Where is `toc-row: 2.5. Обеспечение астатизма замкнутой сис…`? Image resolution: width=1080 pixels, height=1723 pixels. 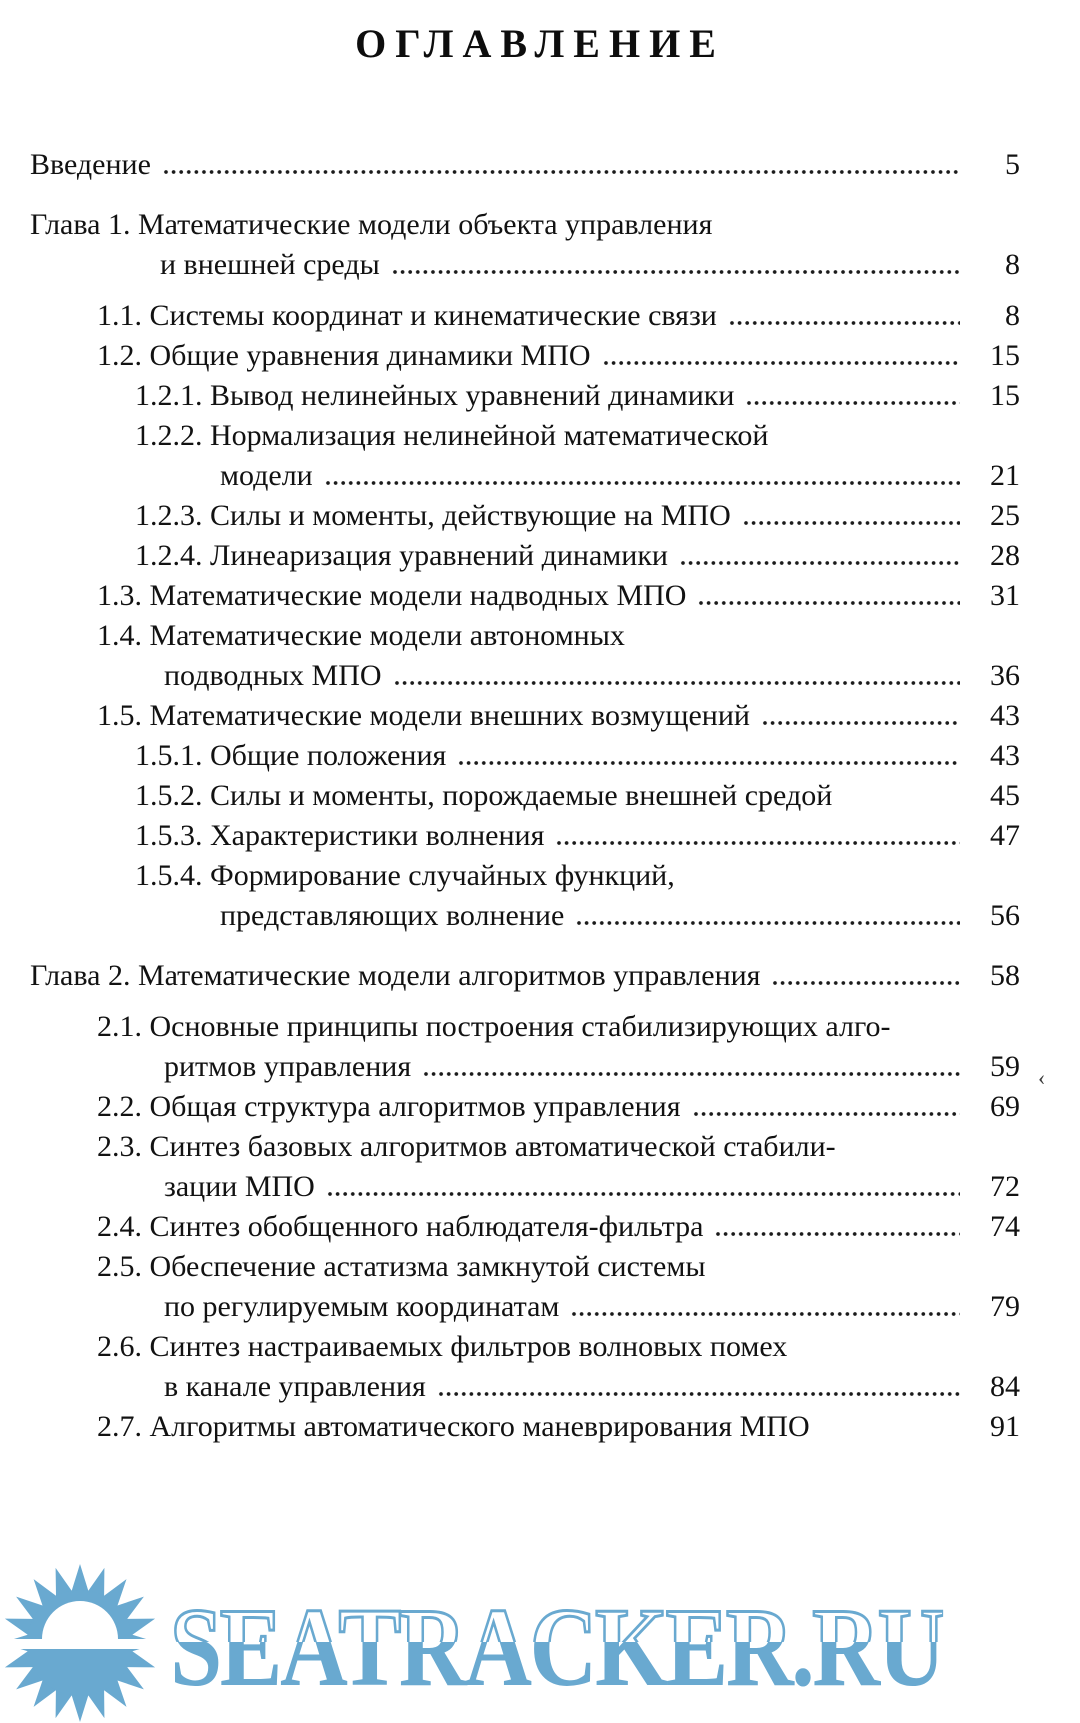 toc-row: 2.5. Обеспечение астатизма замкнутой сис… is located at coordinates (540, 1267).